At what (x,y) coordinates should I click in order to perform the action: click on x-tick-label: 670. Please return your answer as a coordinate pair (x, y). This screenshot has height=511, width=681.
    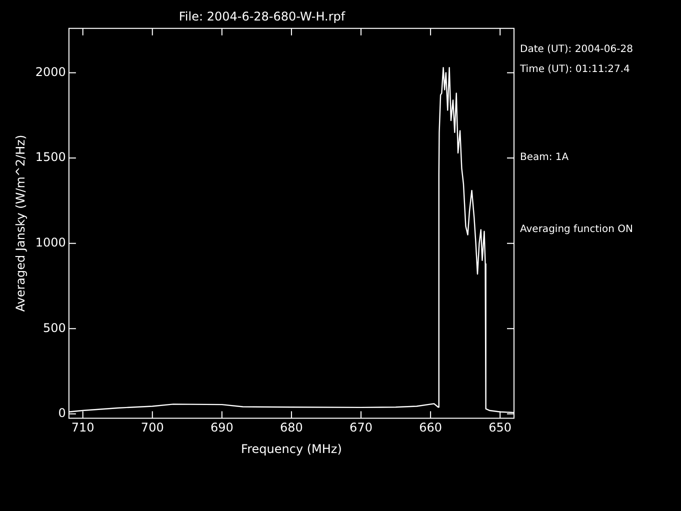
    Looking at the image, I should click on (361, 427).